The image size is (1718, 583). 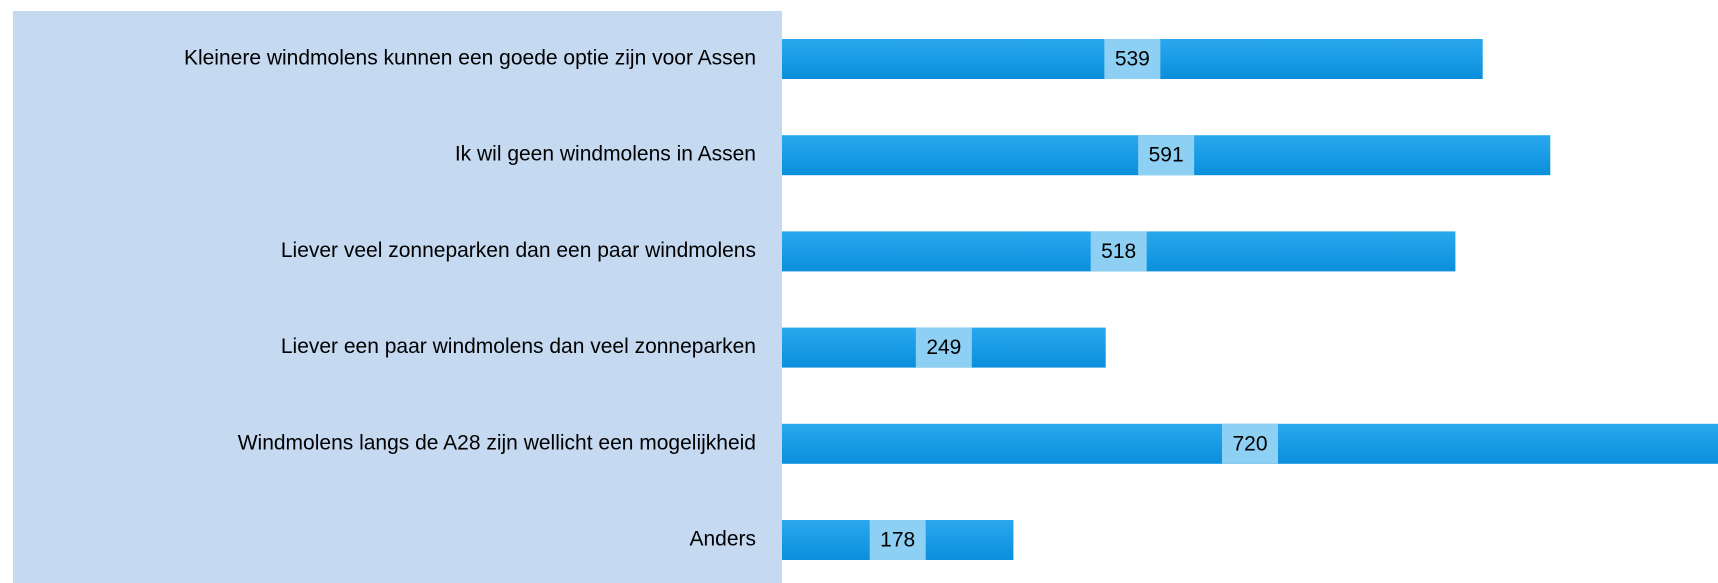 I want to click on value-label: 539, so click(x=1132, y=59).